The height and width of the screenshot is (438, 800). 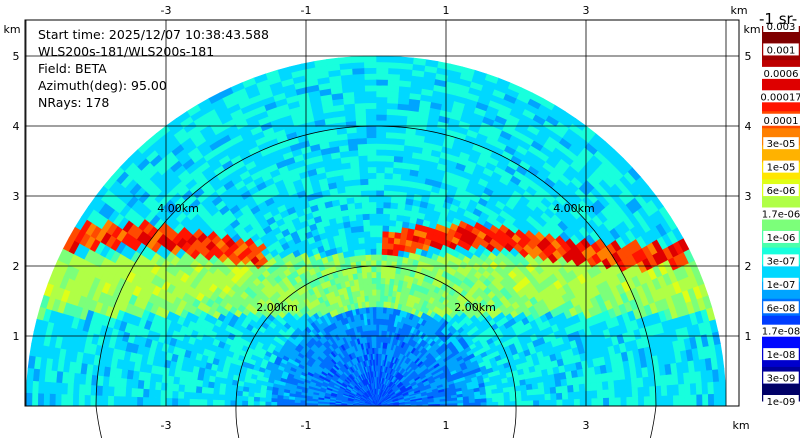 What do you see at coordinates (738, 10) in the screenshot?
I see `x-axis-label-top: km` at bounding box center [738, 10].